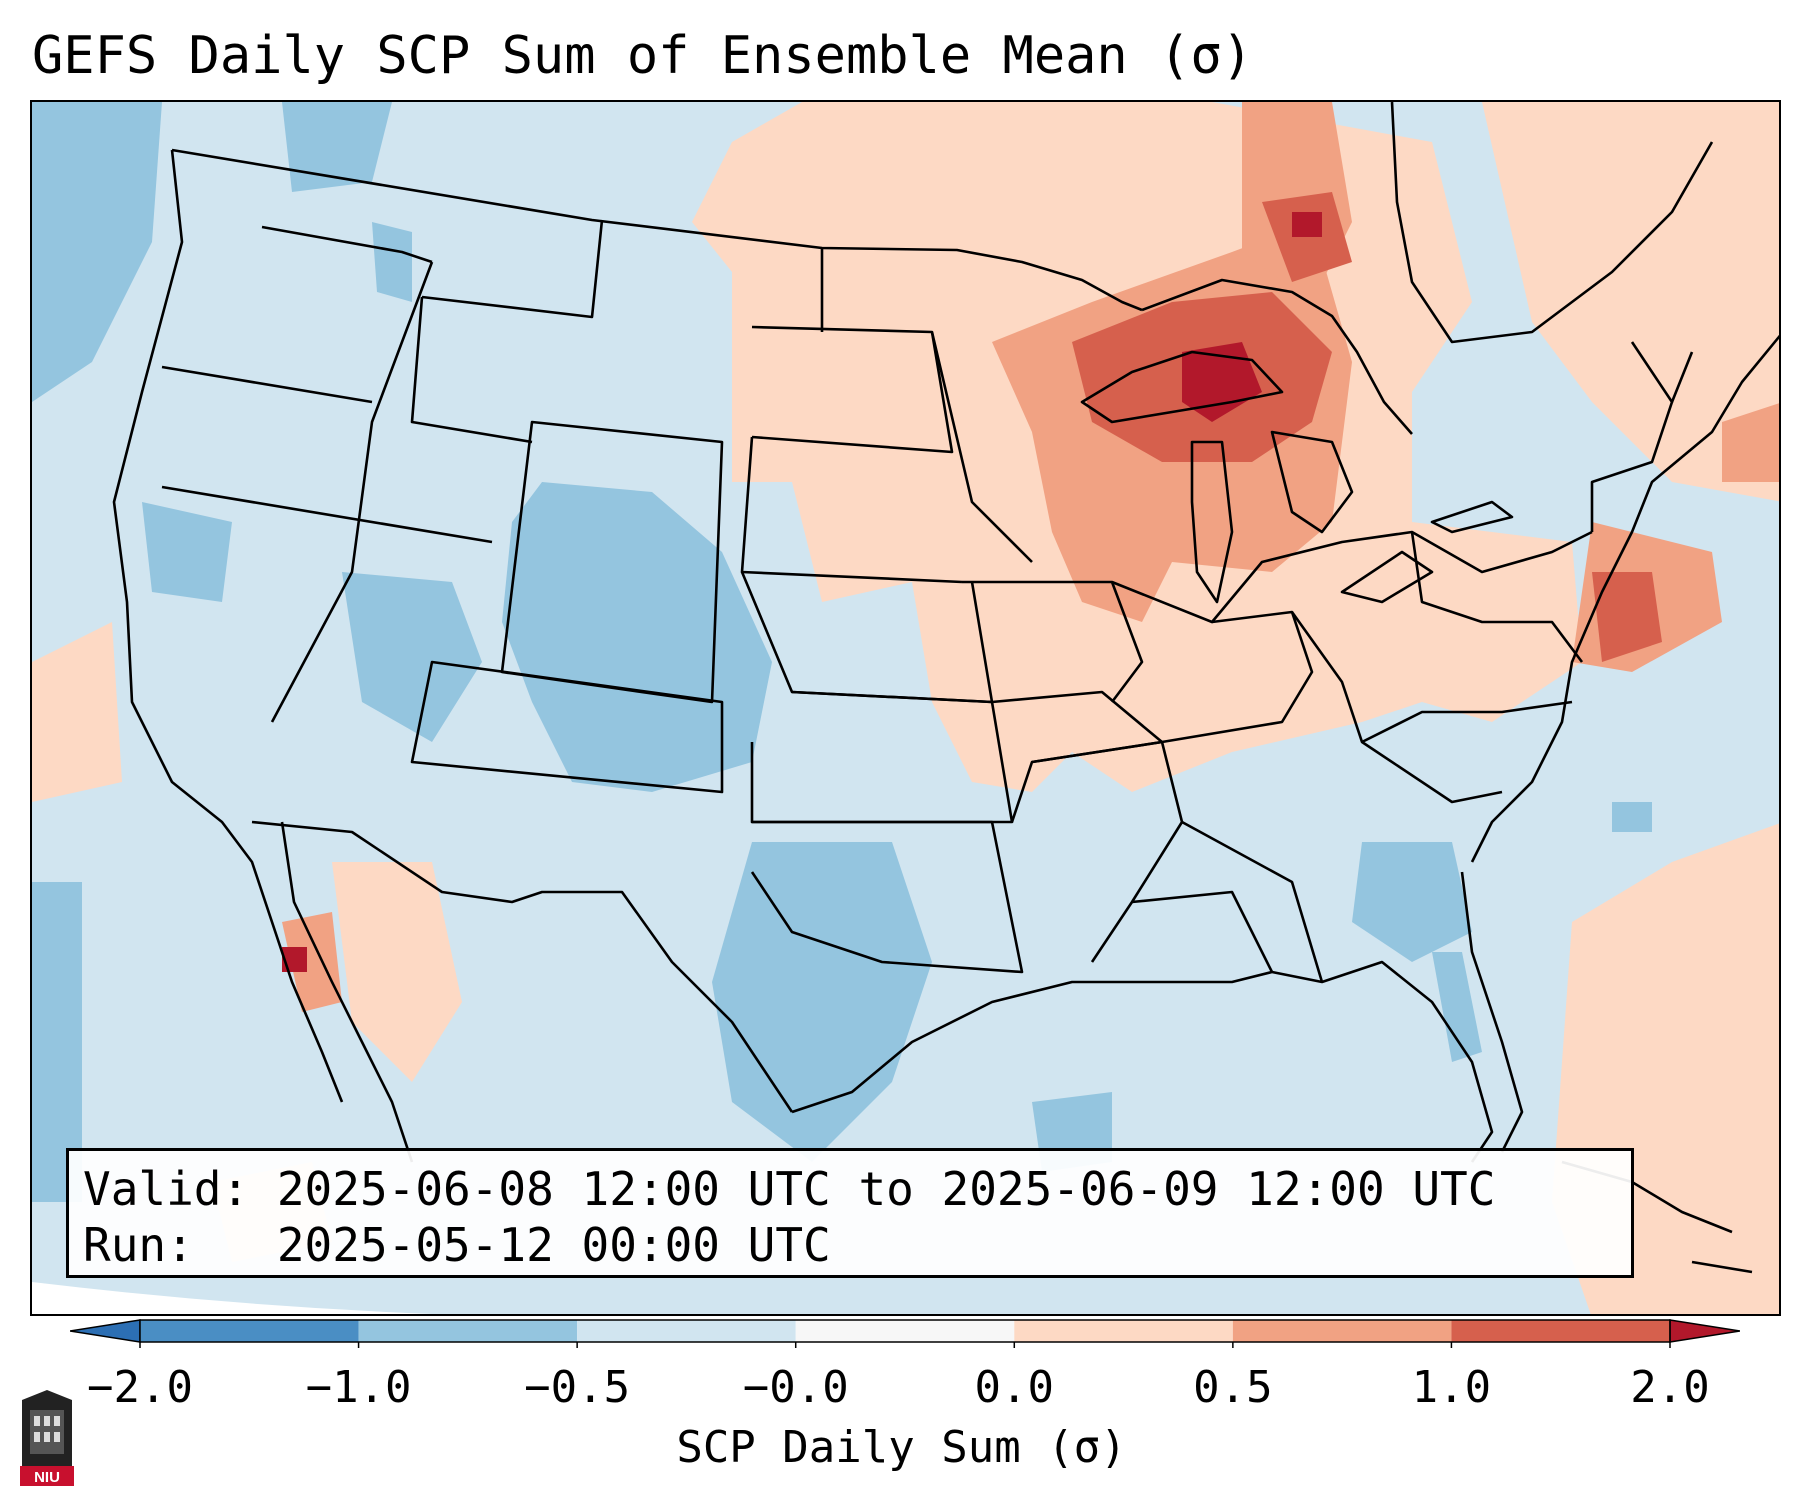 The height and width of the screenshot is (1506, 1803). I want to click on colorbar-tick-label: 1.0, so click(1451, 1387).